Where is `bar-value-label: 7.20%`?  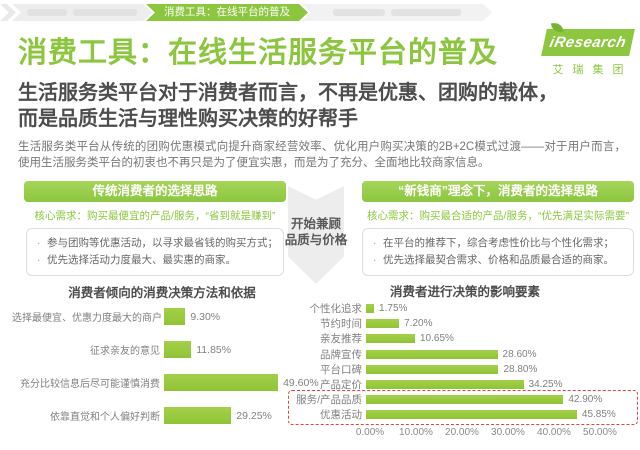
bar-value-label: 7.20% is located at coordinates (418, 324).